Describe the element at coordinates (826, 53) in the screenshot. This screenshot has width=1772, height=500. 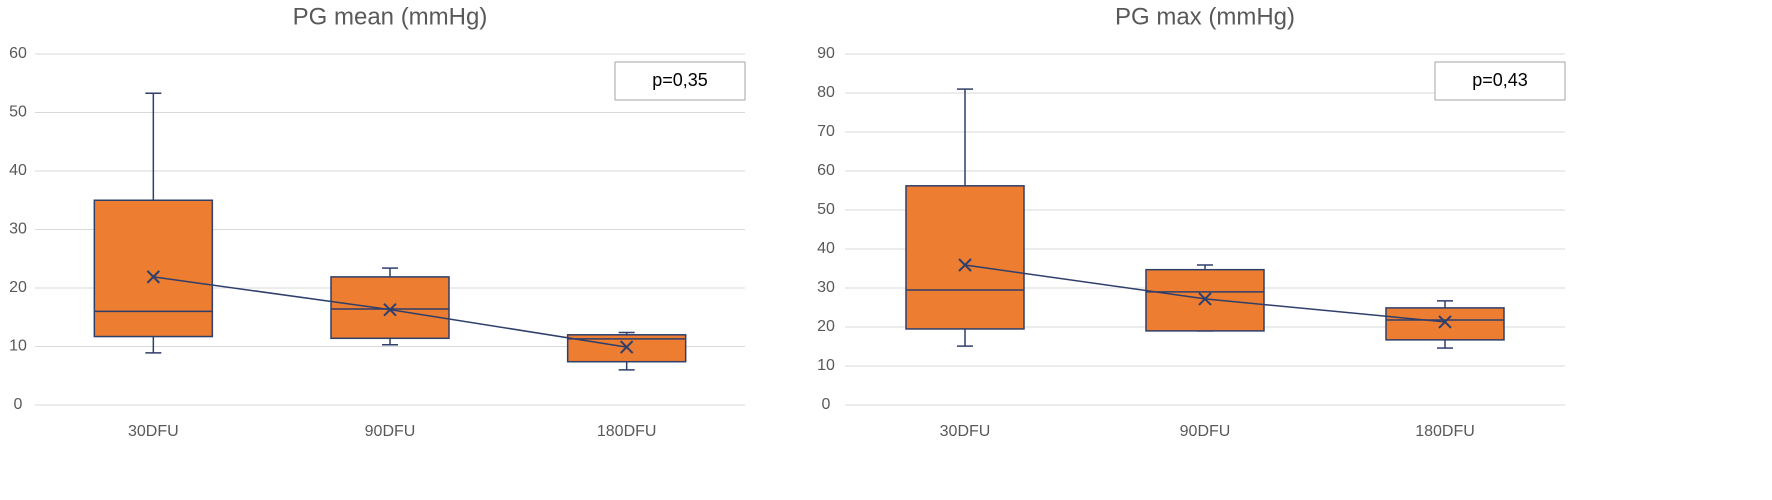
I see `y-tick-label: 90` at that location.